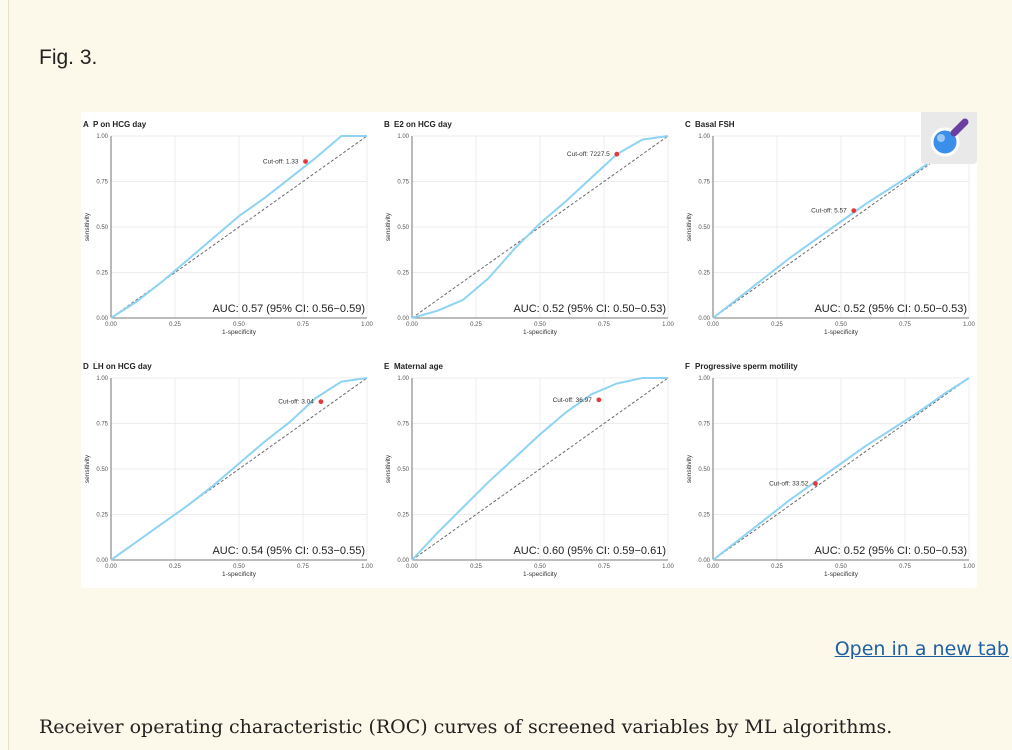 The width and height of the screenshot is (1012, 750). Describe the element at coordinates (418, 366) in the screenshot. I see `panel-title: Maternal age` at that location.